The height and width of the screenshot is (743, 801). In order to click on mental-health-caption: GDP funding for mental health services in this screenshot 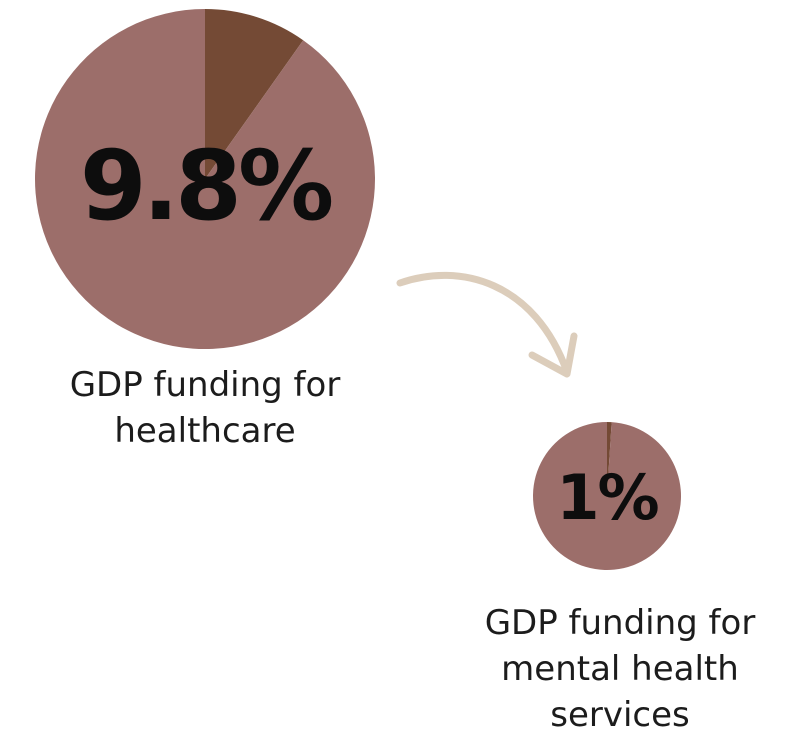, I will do `click(620, 669)`.